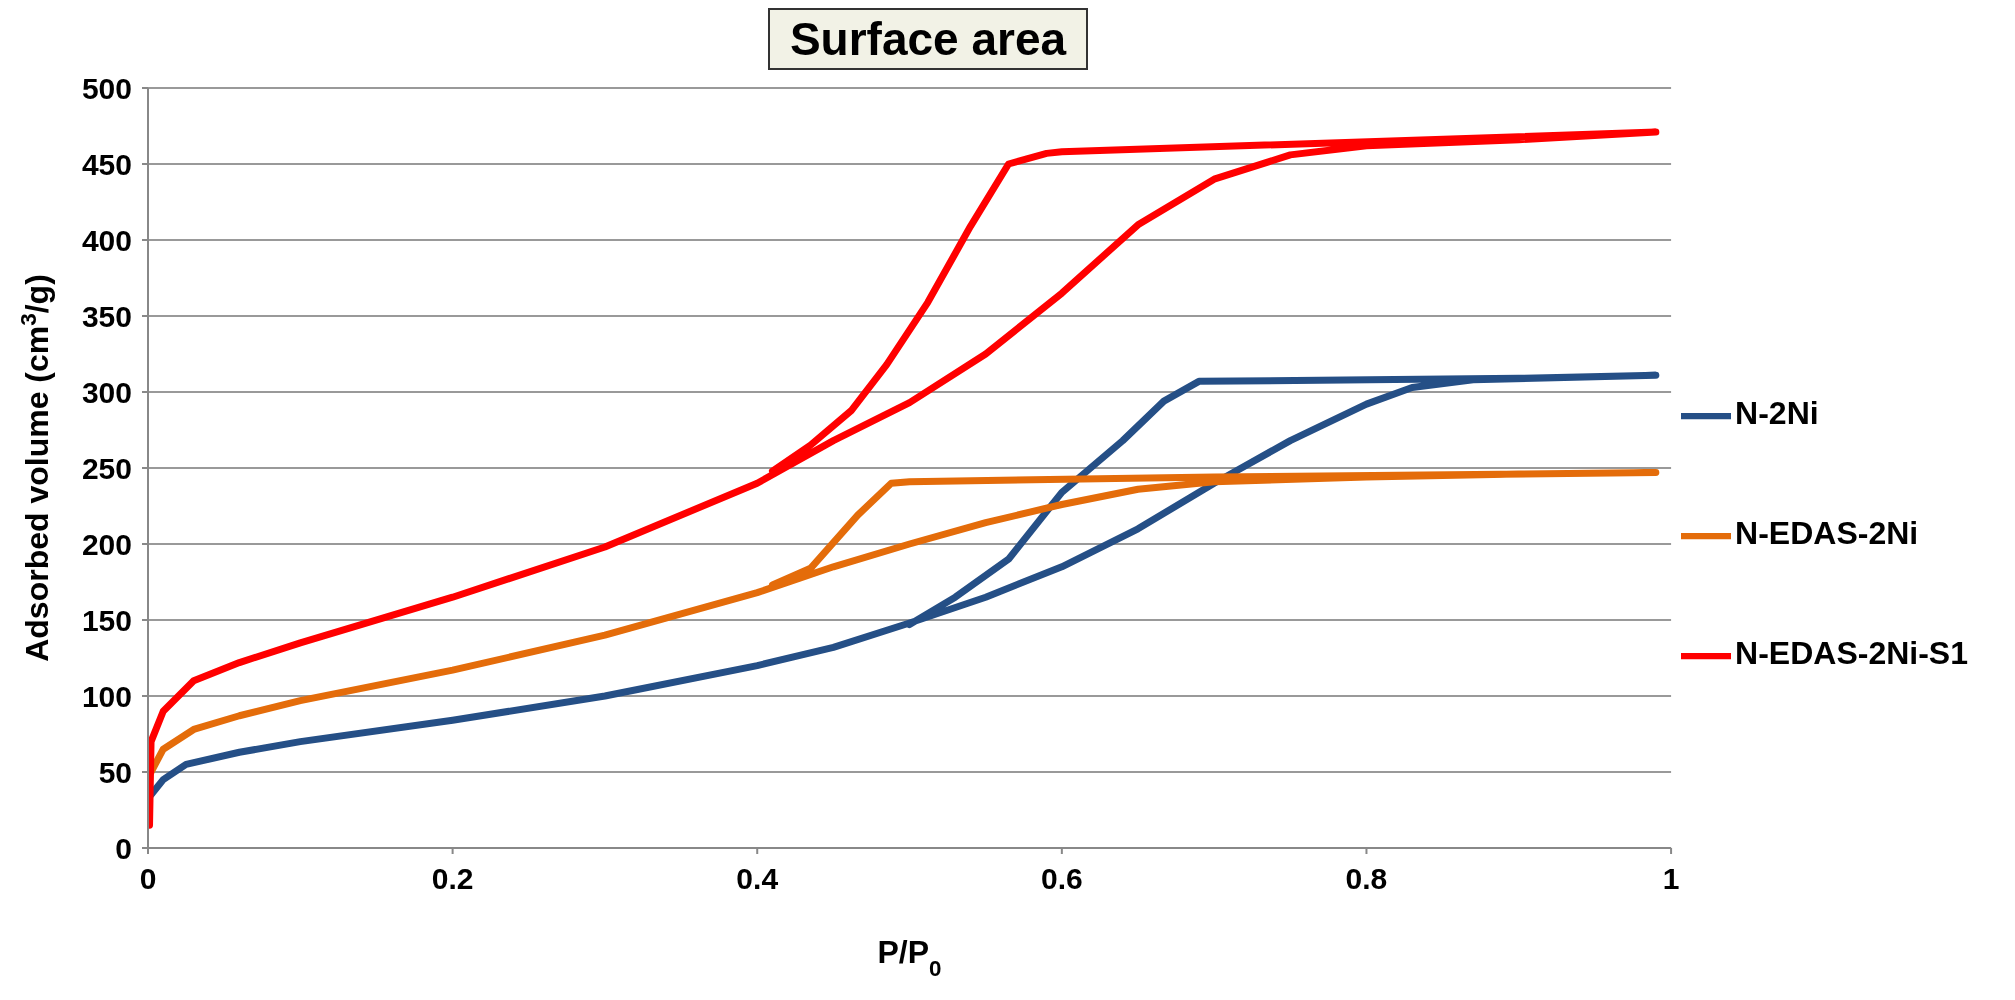 This screenshot has height=1000, width=2015. I want to click on y-tick-label: 500, so click(106, 88).